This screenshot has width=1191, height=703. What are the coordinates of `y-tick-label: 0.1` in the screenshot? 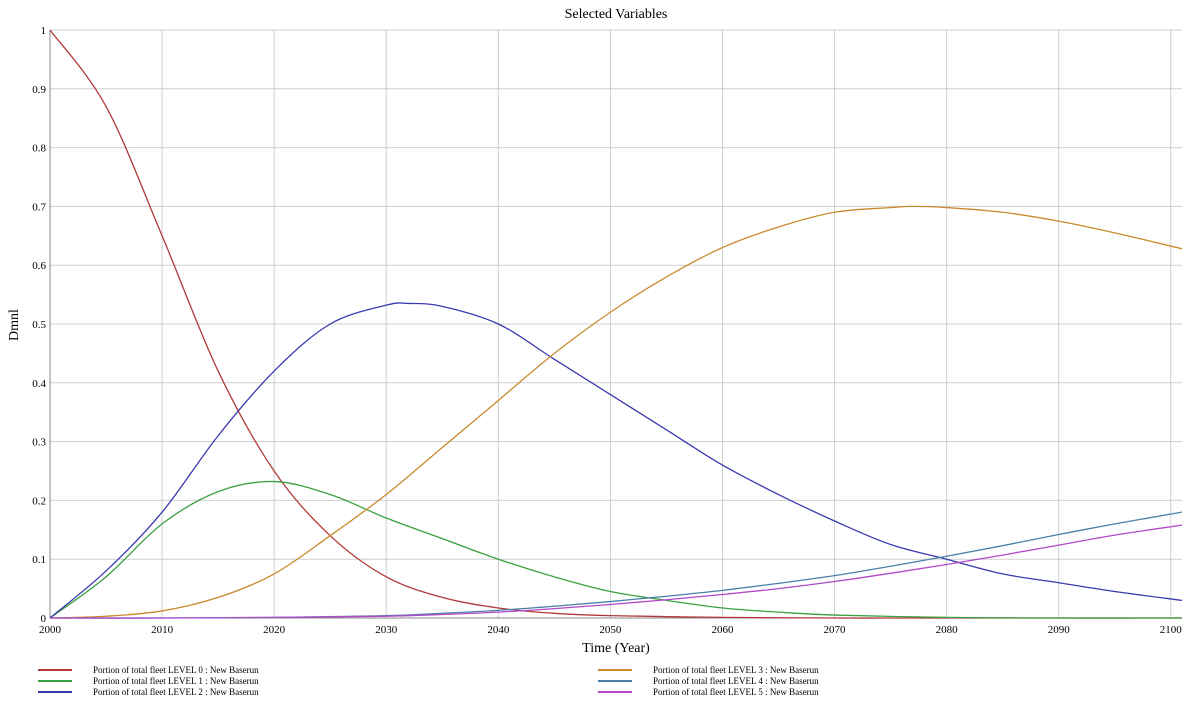 It's located at (39, 560).